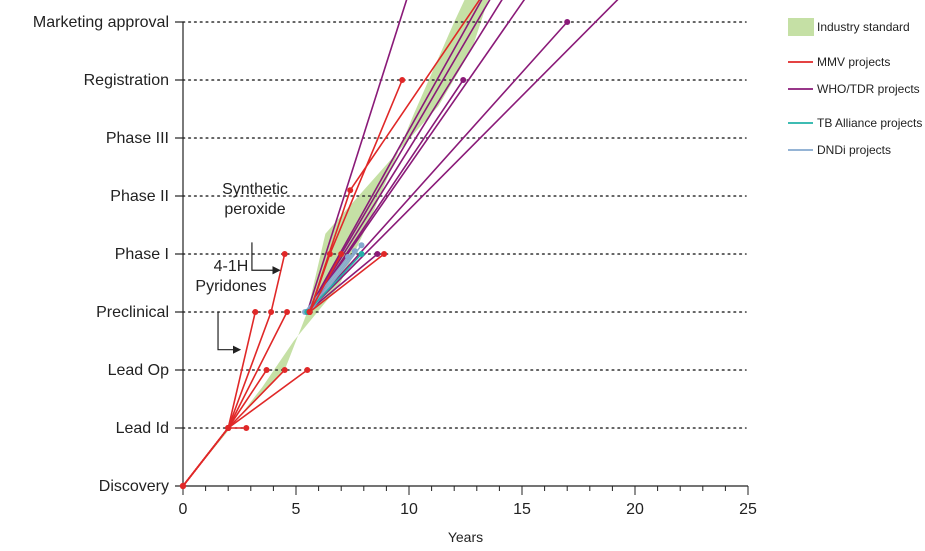  Describe the element at coordinates (868, 89) in the screenshot. I see `legend-label-who: WHO/TDR projects` at that location.